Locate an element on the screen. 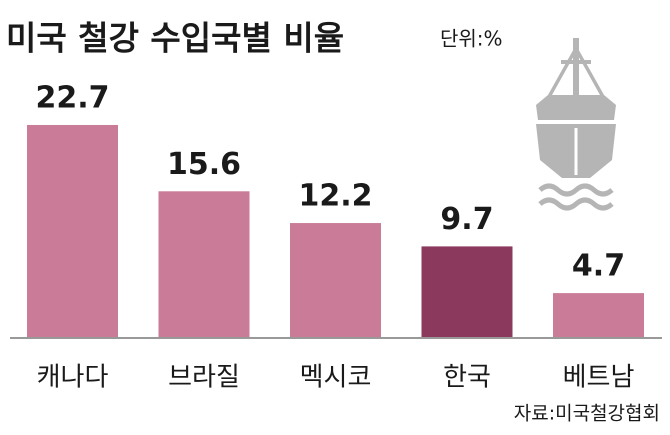 The image size is (670, 435). x-tick-label: 베트남 is located at coordinates (599, 378).